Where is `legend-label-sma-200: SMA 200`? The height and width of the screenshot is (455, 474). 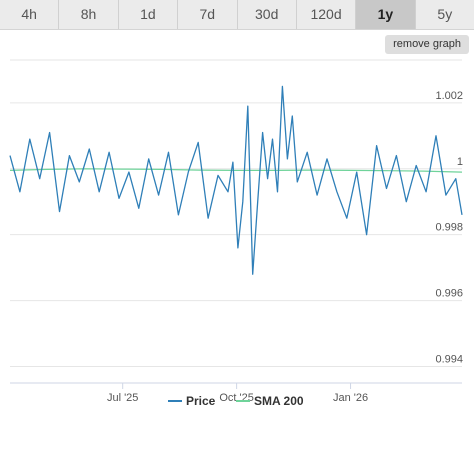 legend-label-sma-200: SMA 200 is located at coordinates (279, 401).